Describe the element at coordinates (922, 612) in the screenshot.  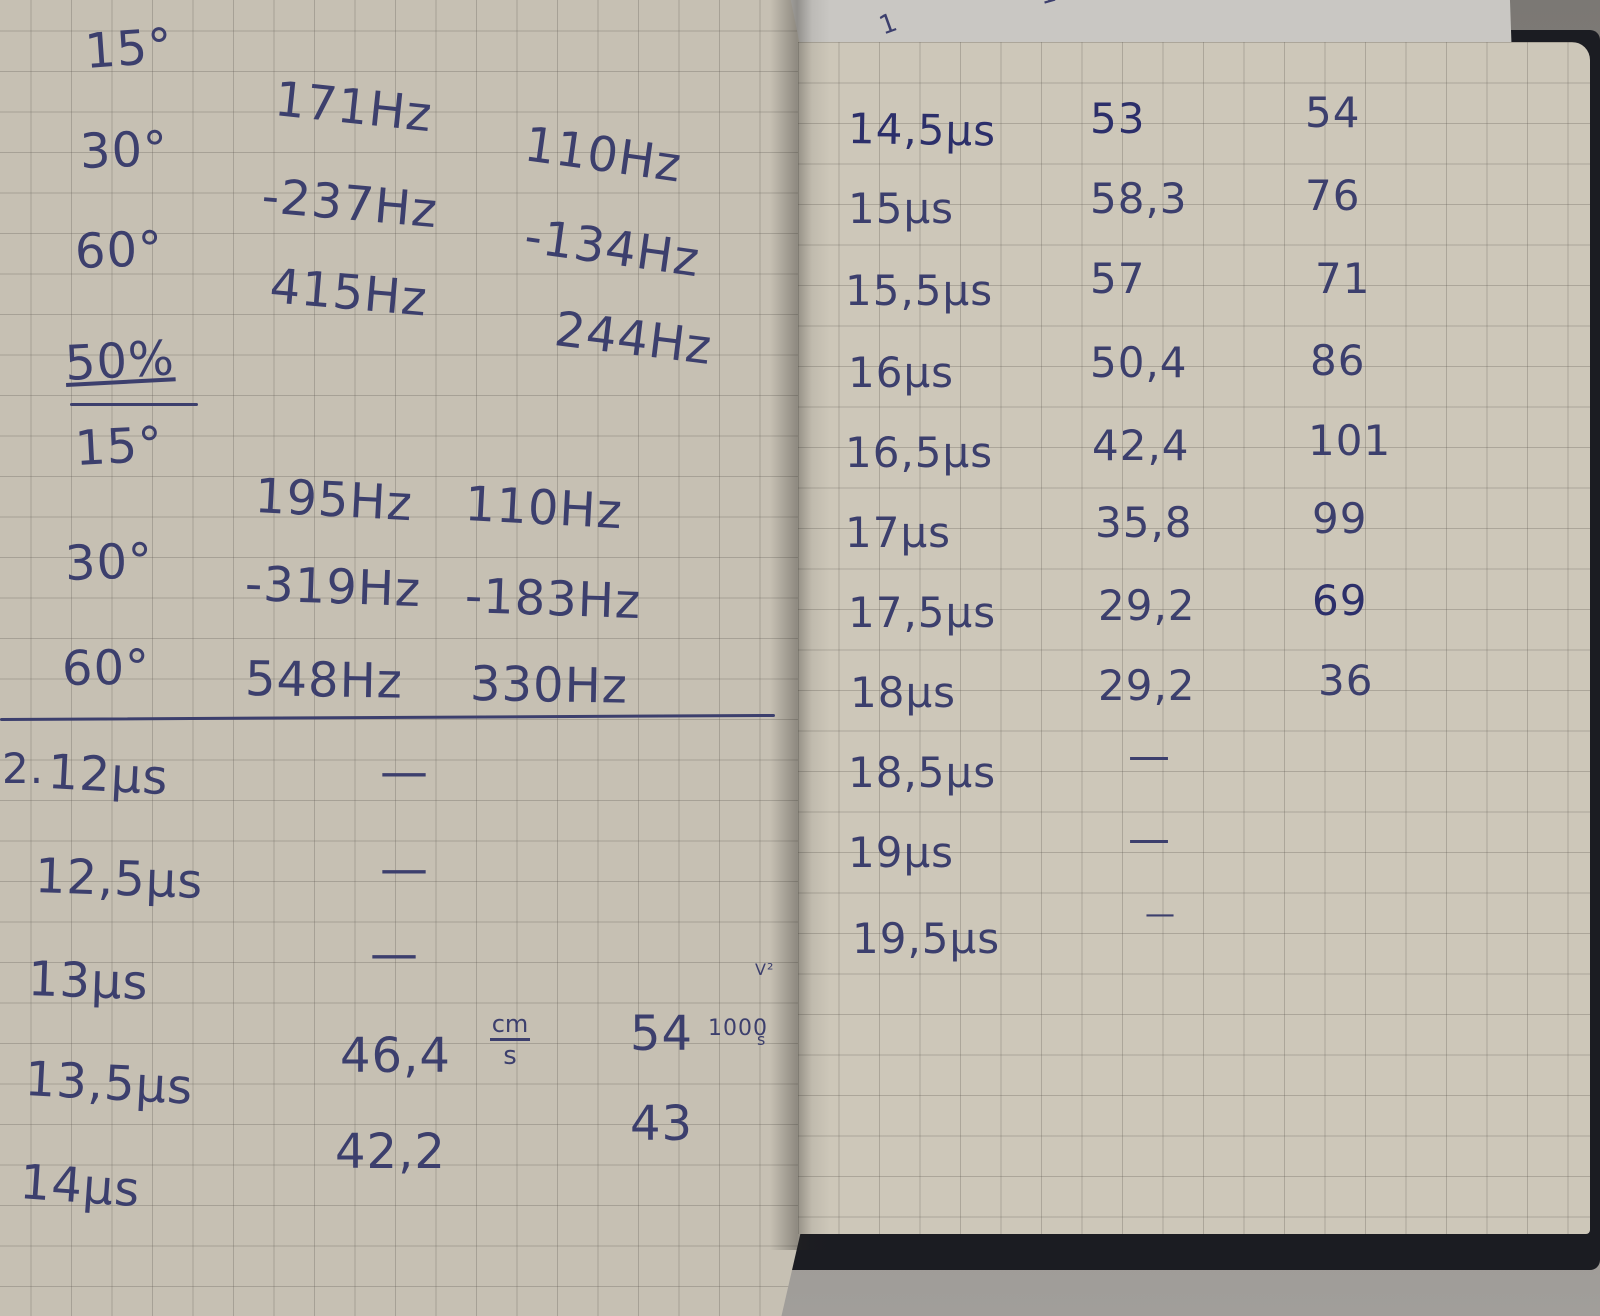
I see `time-label: 17,5μs` at that location.